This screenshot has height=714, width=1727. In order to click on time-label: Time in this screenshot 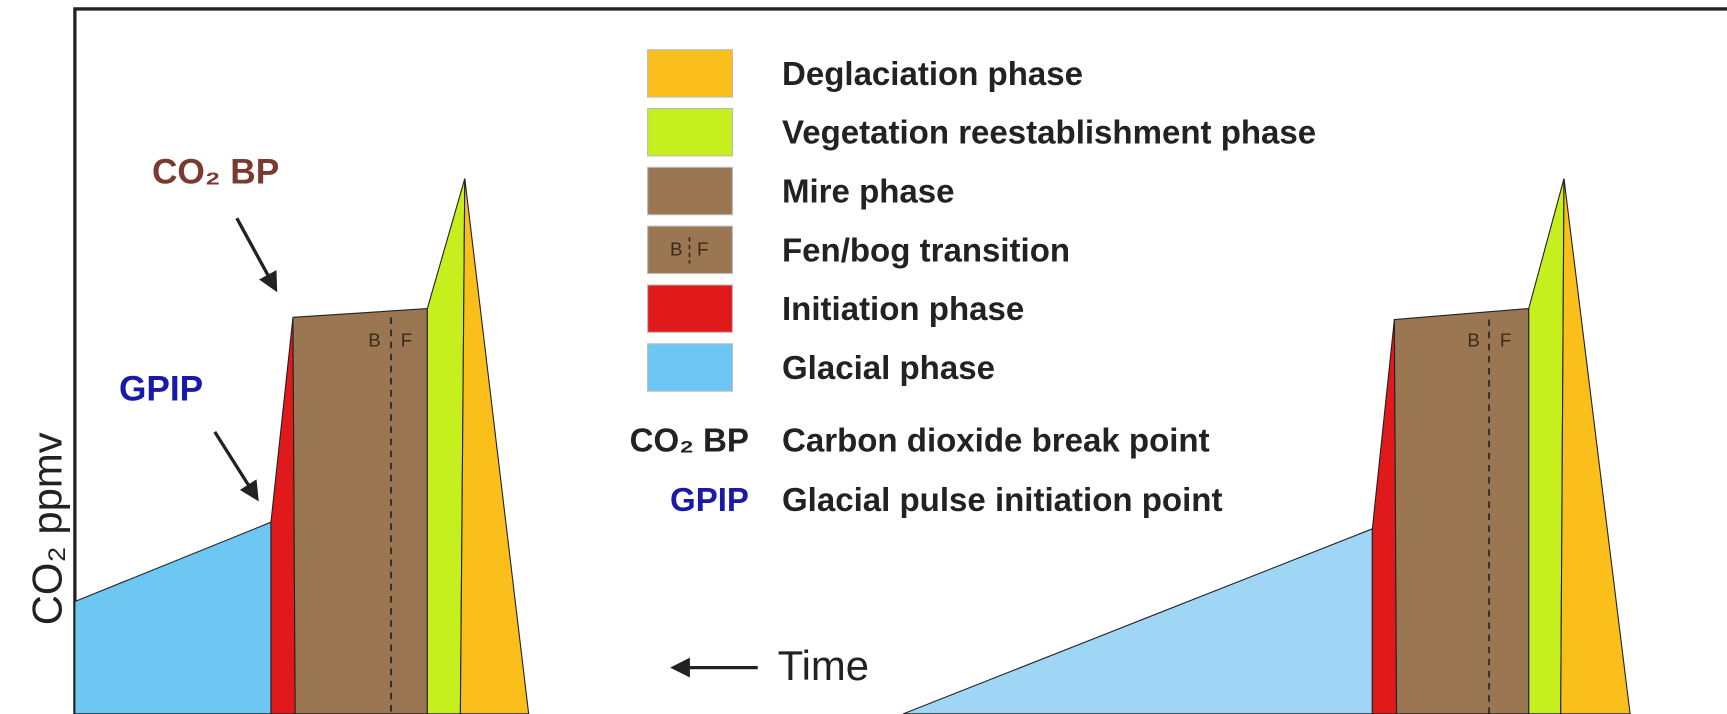, I will do `click(823, 665)`.